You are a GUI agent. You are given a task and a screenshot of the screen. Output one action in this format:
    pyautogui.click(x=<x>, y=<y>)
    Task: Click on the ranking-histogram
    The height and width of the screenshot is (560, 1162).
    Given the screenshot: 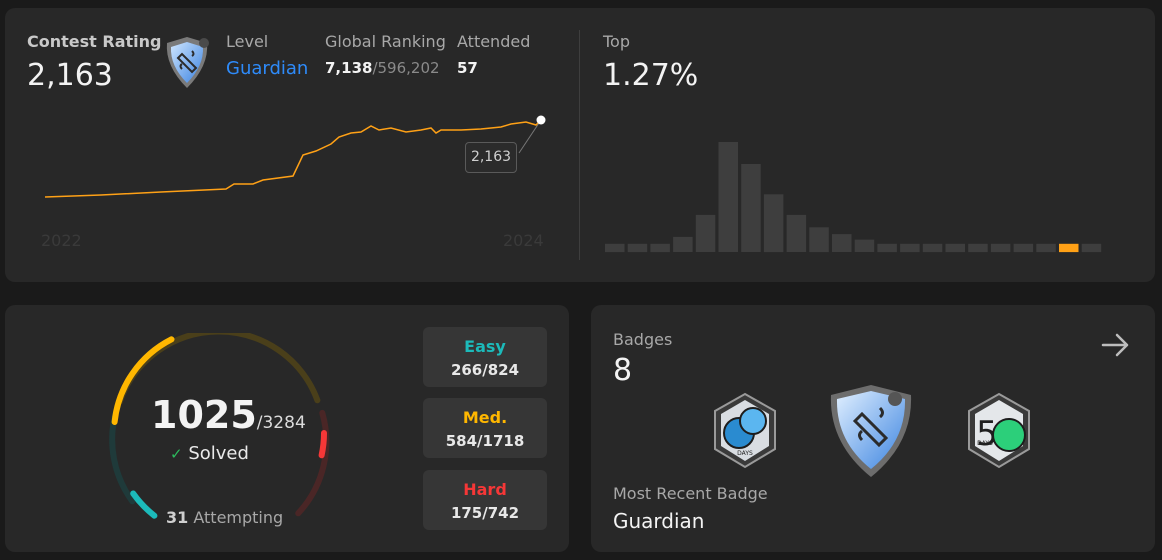 What is the action you would take?
    pyautogui.click(x=867, y=188)
    